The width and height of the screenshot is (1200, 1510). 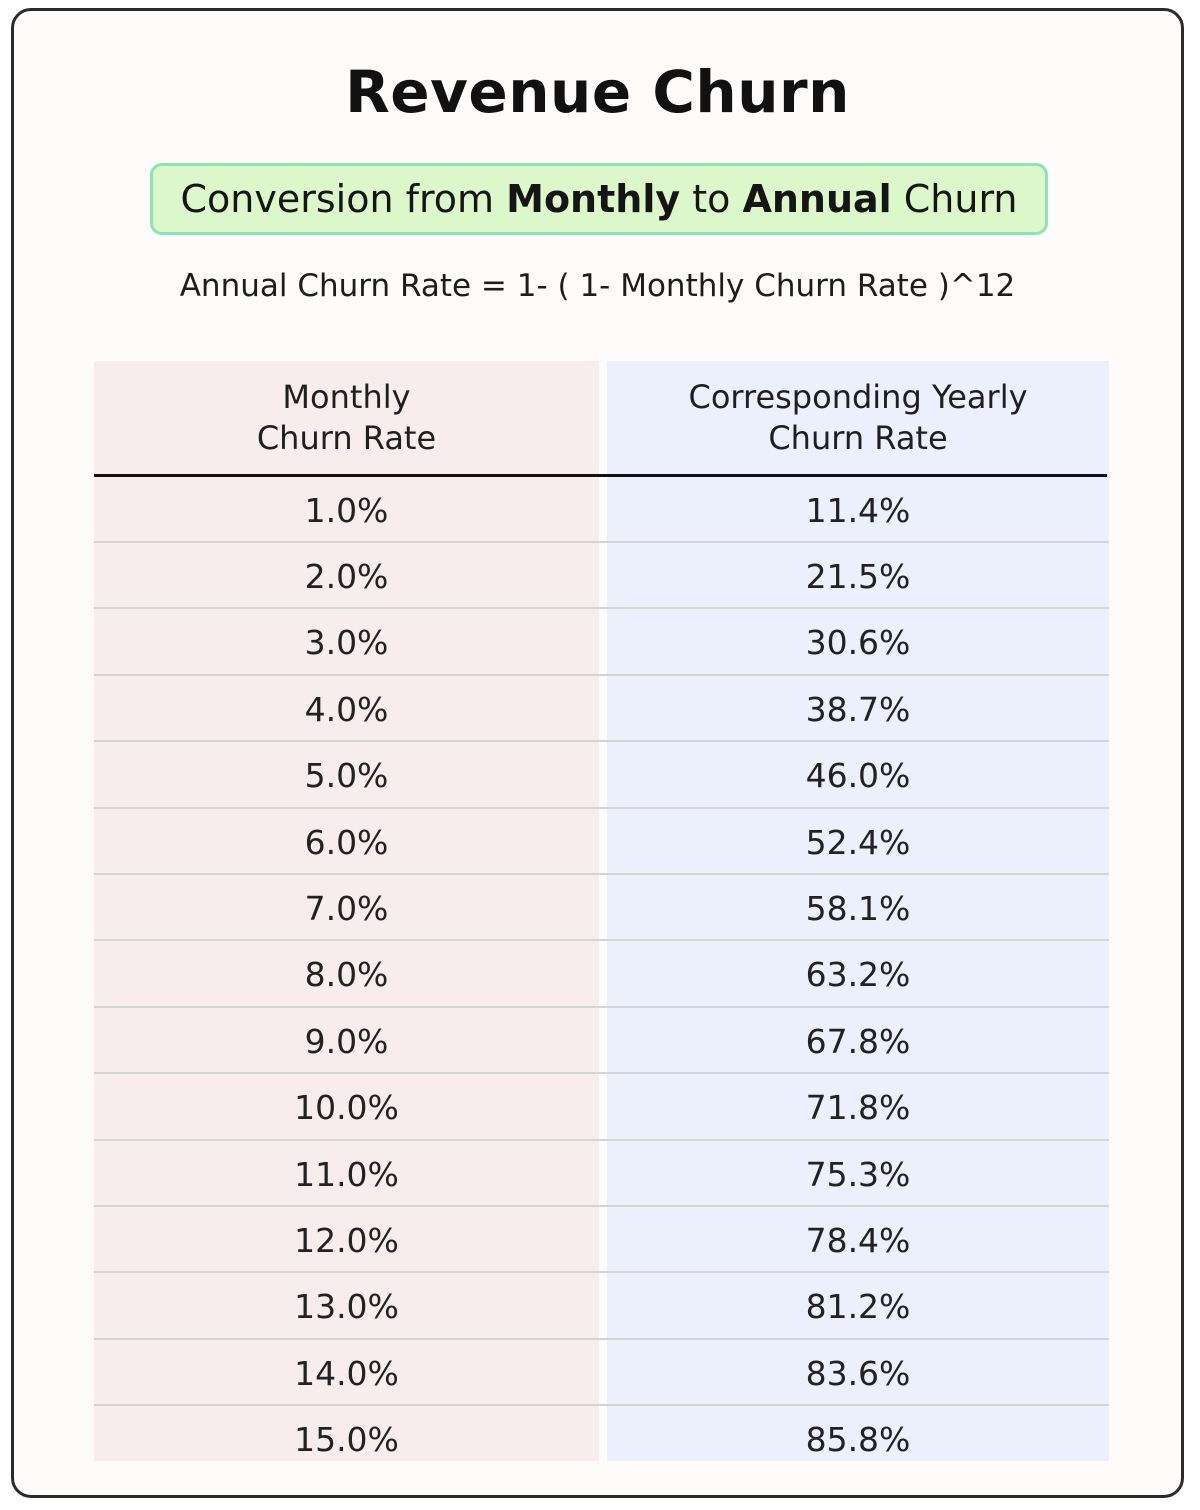 I want to click on table-row: 6.0% 52.4%, so click(x=601, y=842).